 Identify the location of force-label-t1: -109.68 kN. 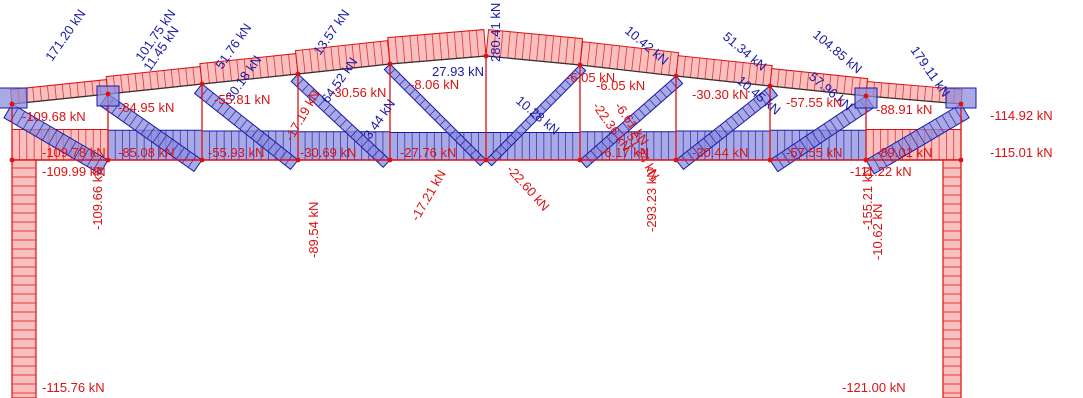
(54, 116).